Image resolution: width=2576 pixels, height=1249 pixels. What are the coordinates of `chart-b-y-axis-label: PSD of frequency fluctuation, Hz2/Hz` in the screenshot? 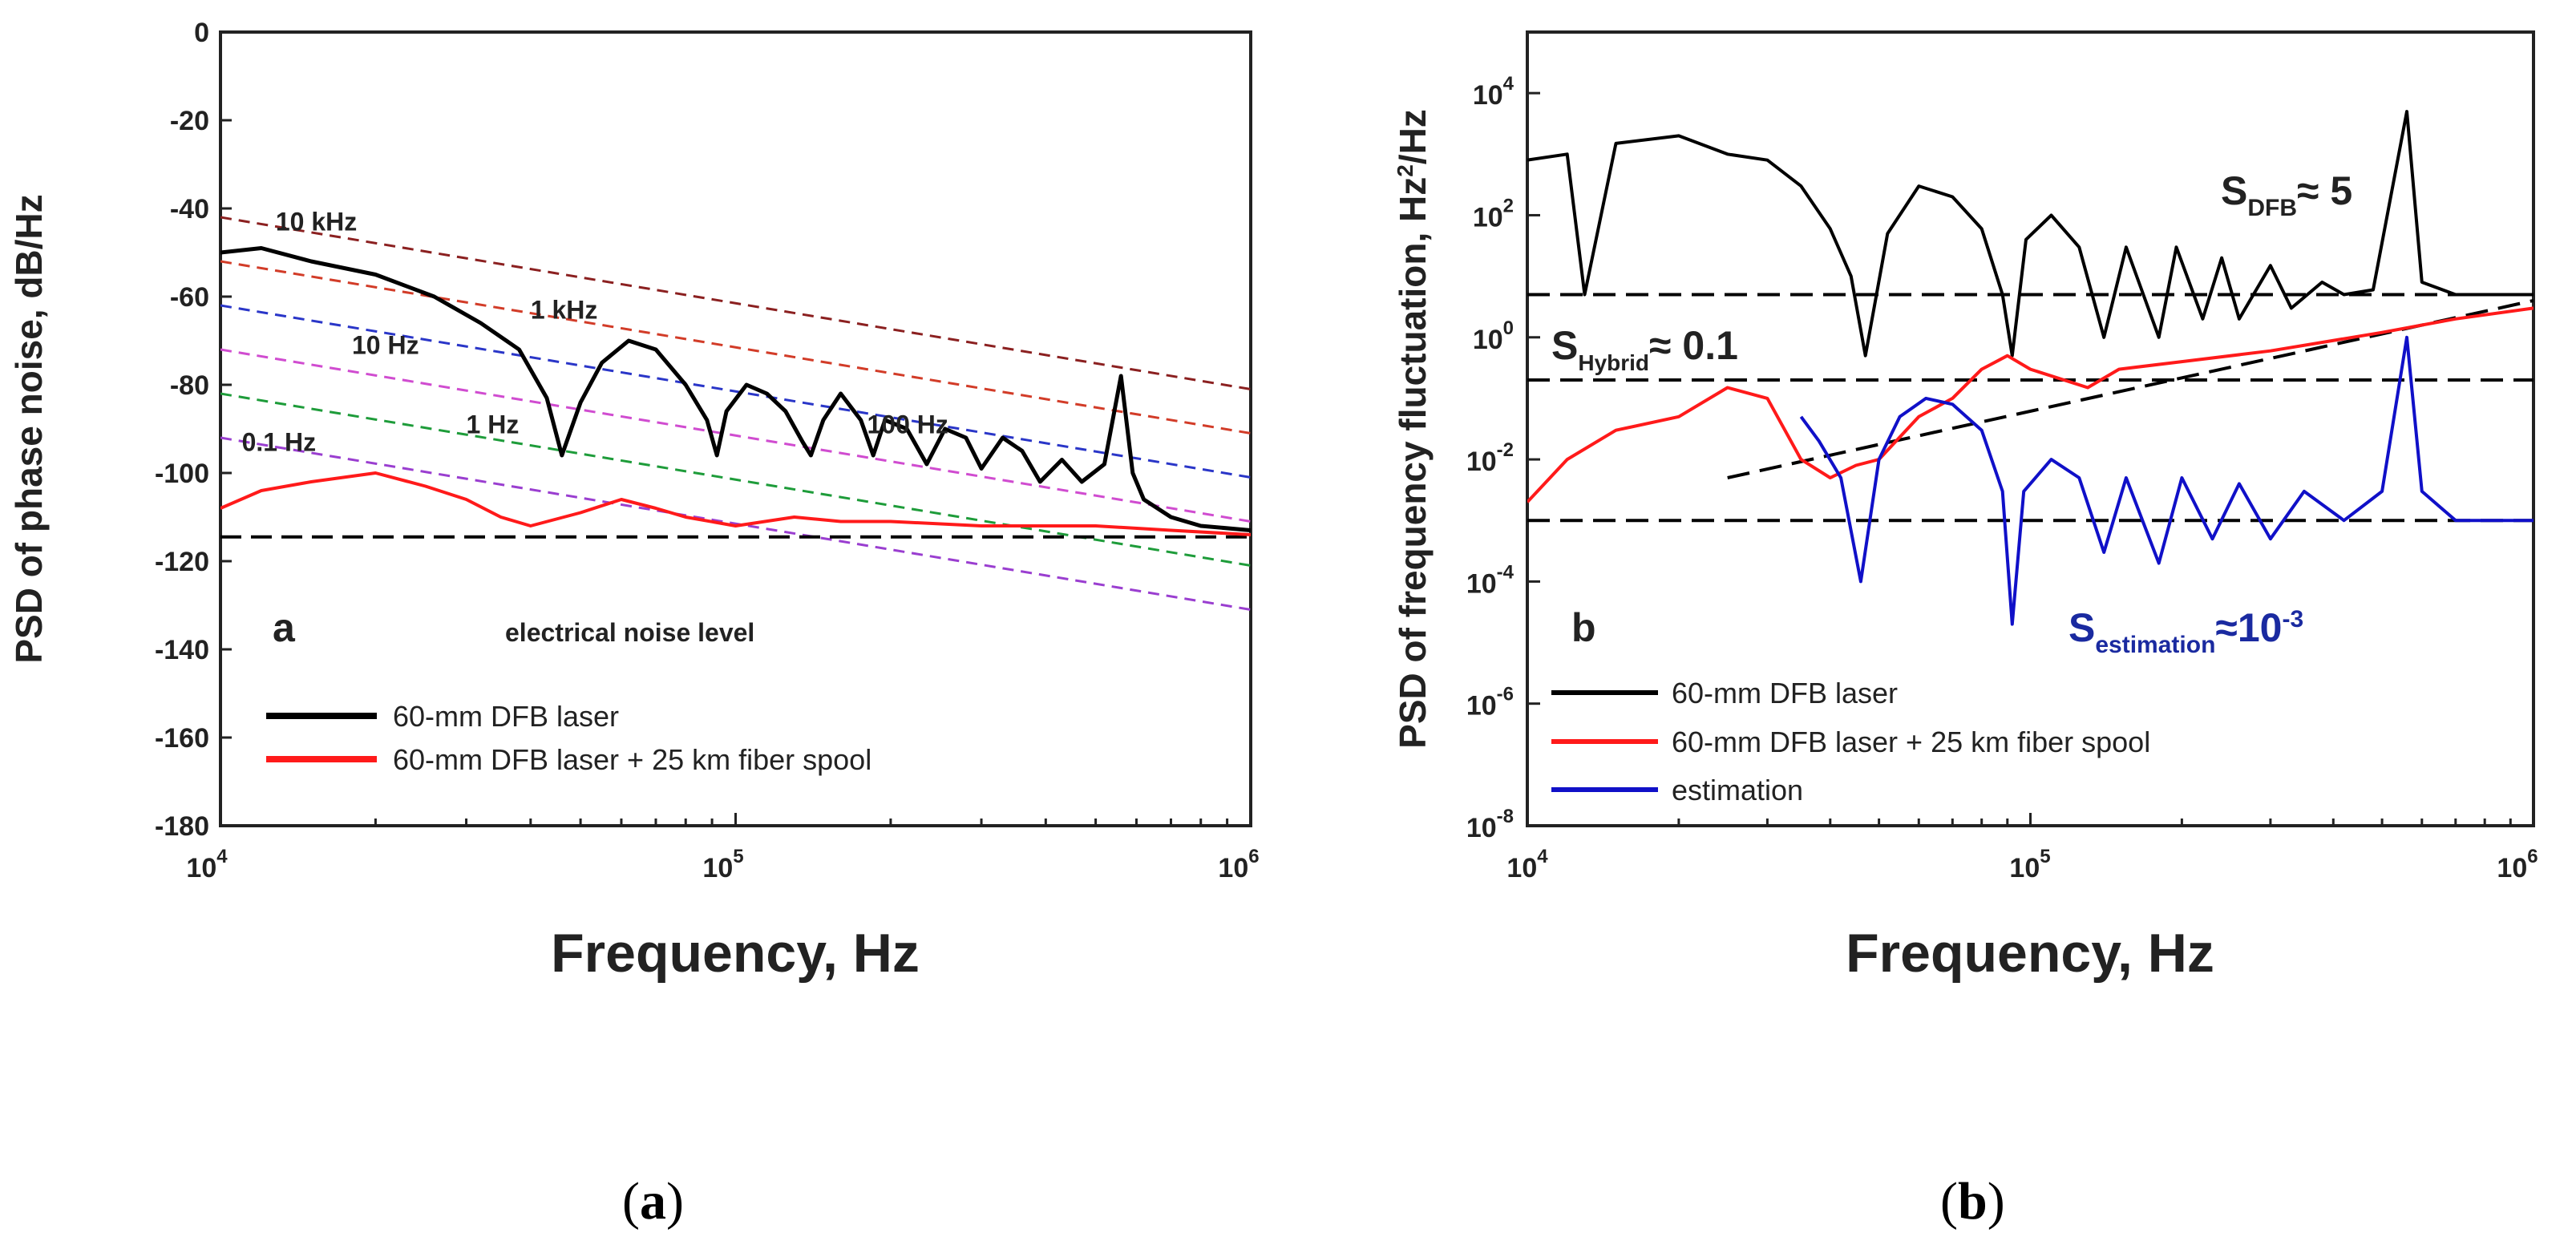 It's located at (1413, 429).